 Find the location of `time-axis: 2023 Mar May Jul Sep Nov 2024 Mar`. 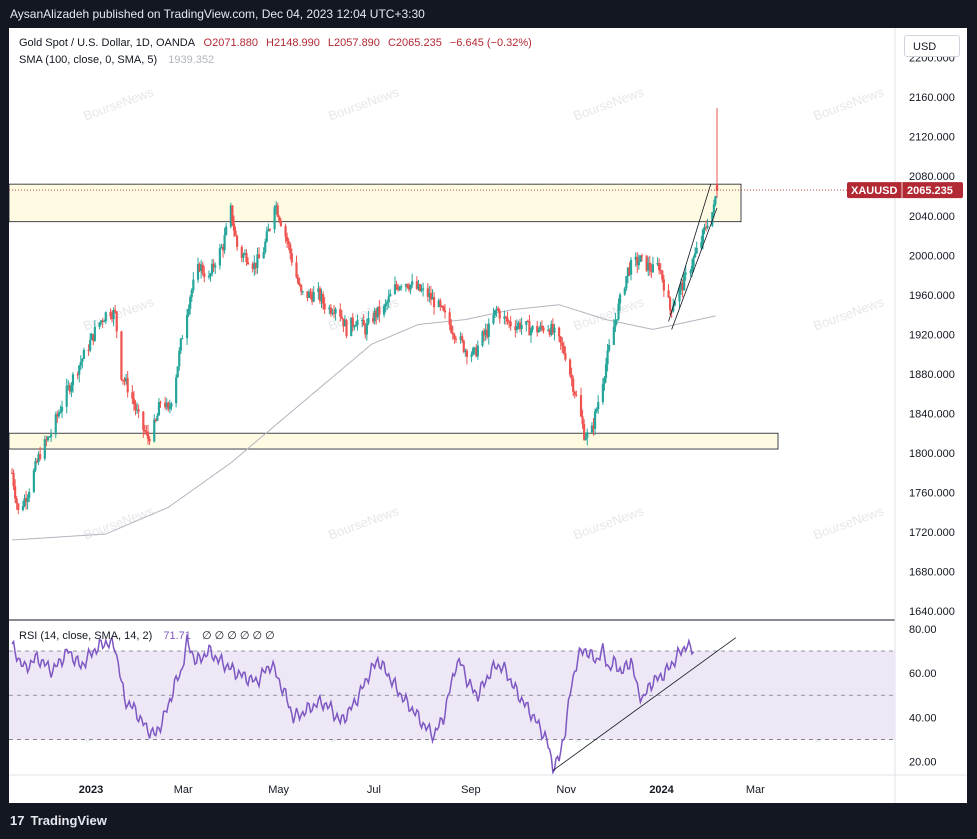

time-axis: 2023 Mar May Jul Sep Nov 2024 Mar is located at coordinates (422, 790).